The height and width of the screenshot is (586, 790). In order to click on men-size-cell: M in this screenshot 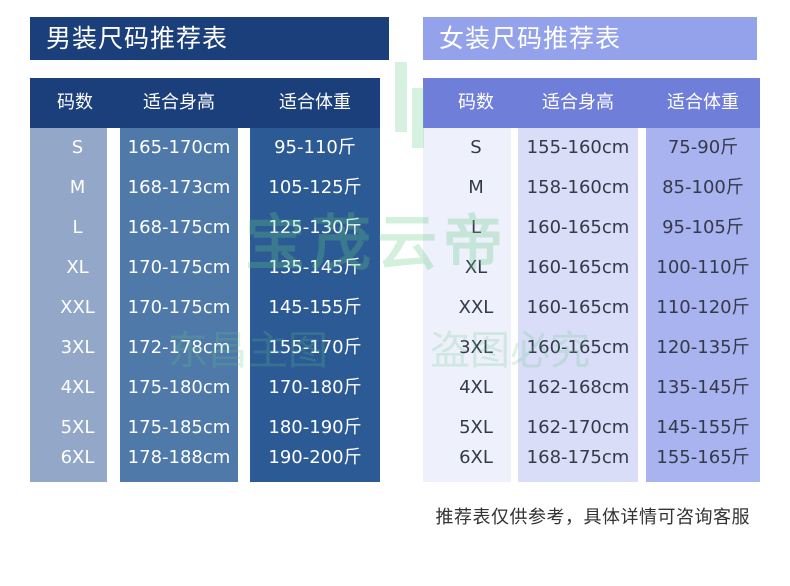, I will do `click(77, 187)`.